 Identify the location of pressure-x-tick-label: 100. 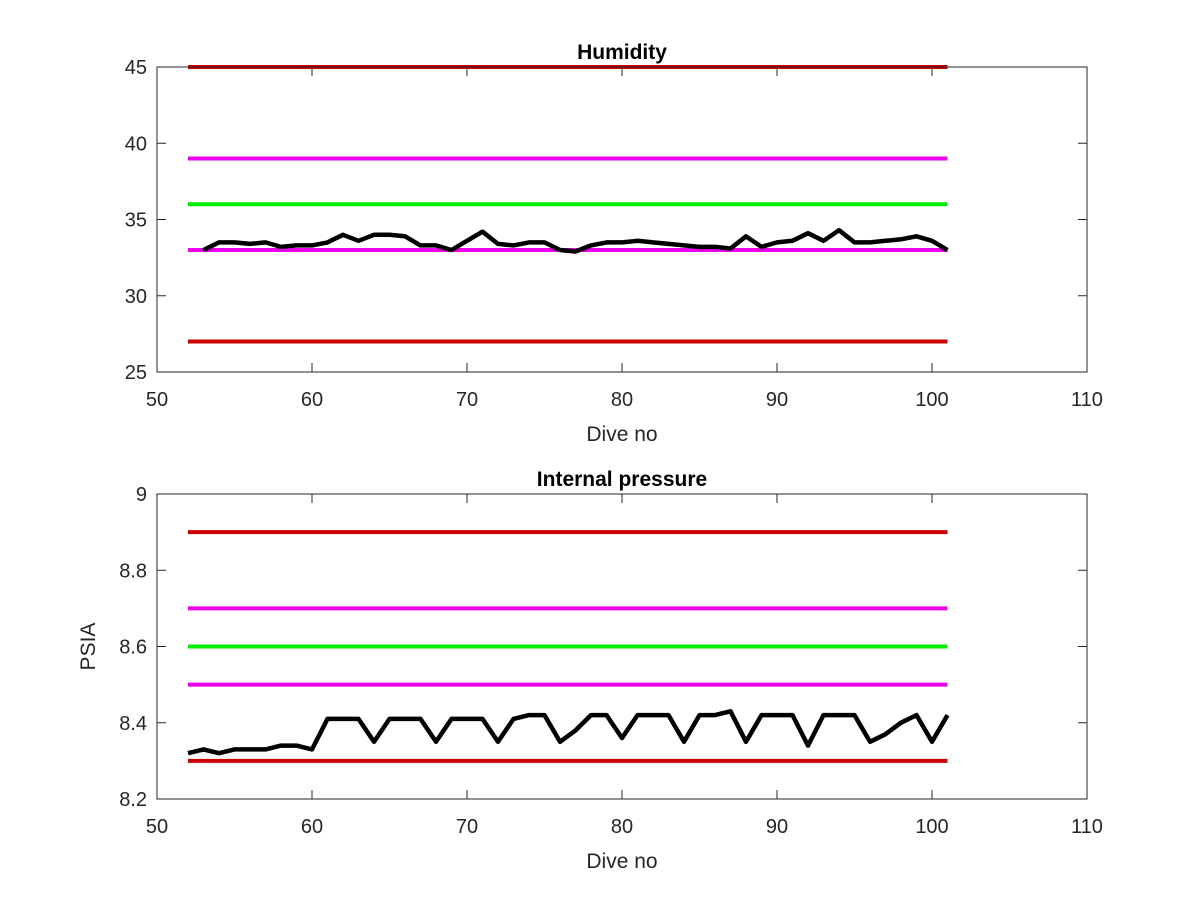
(931, 827).